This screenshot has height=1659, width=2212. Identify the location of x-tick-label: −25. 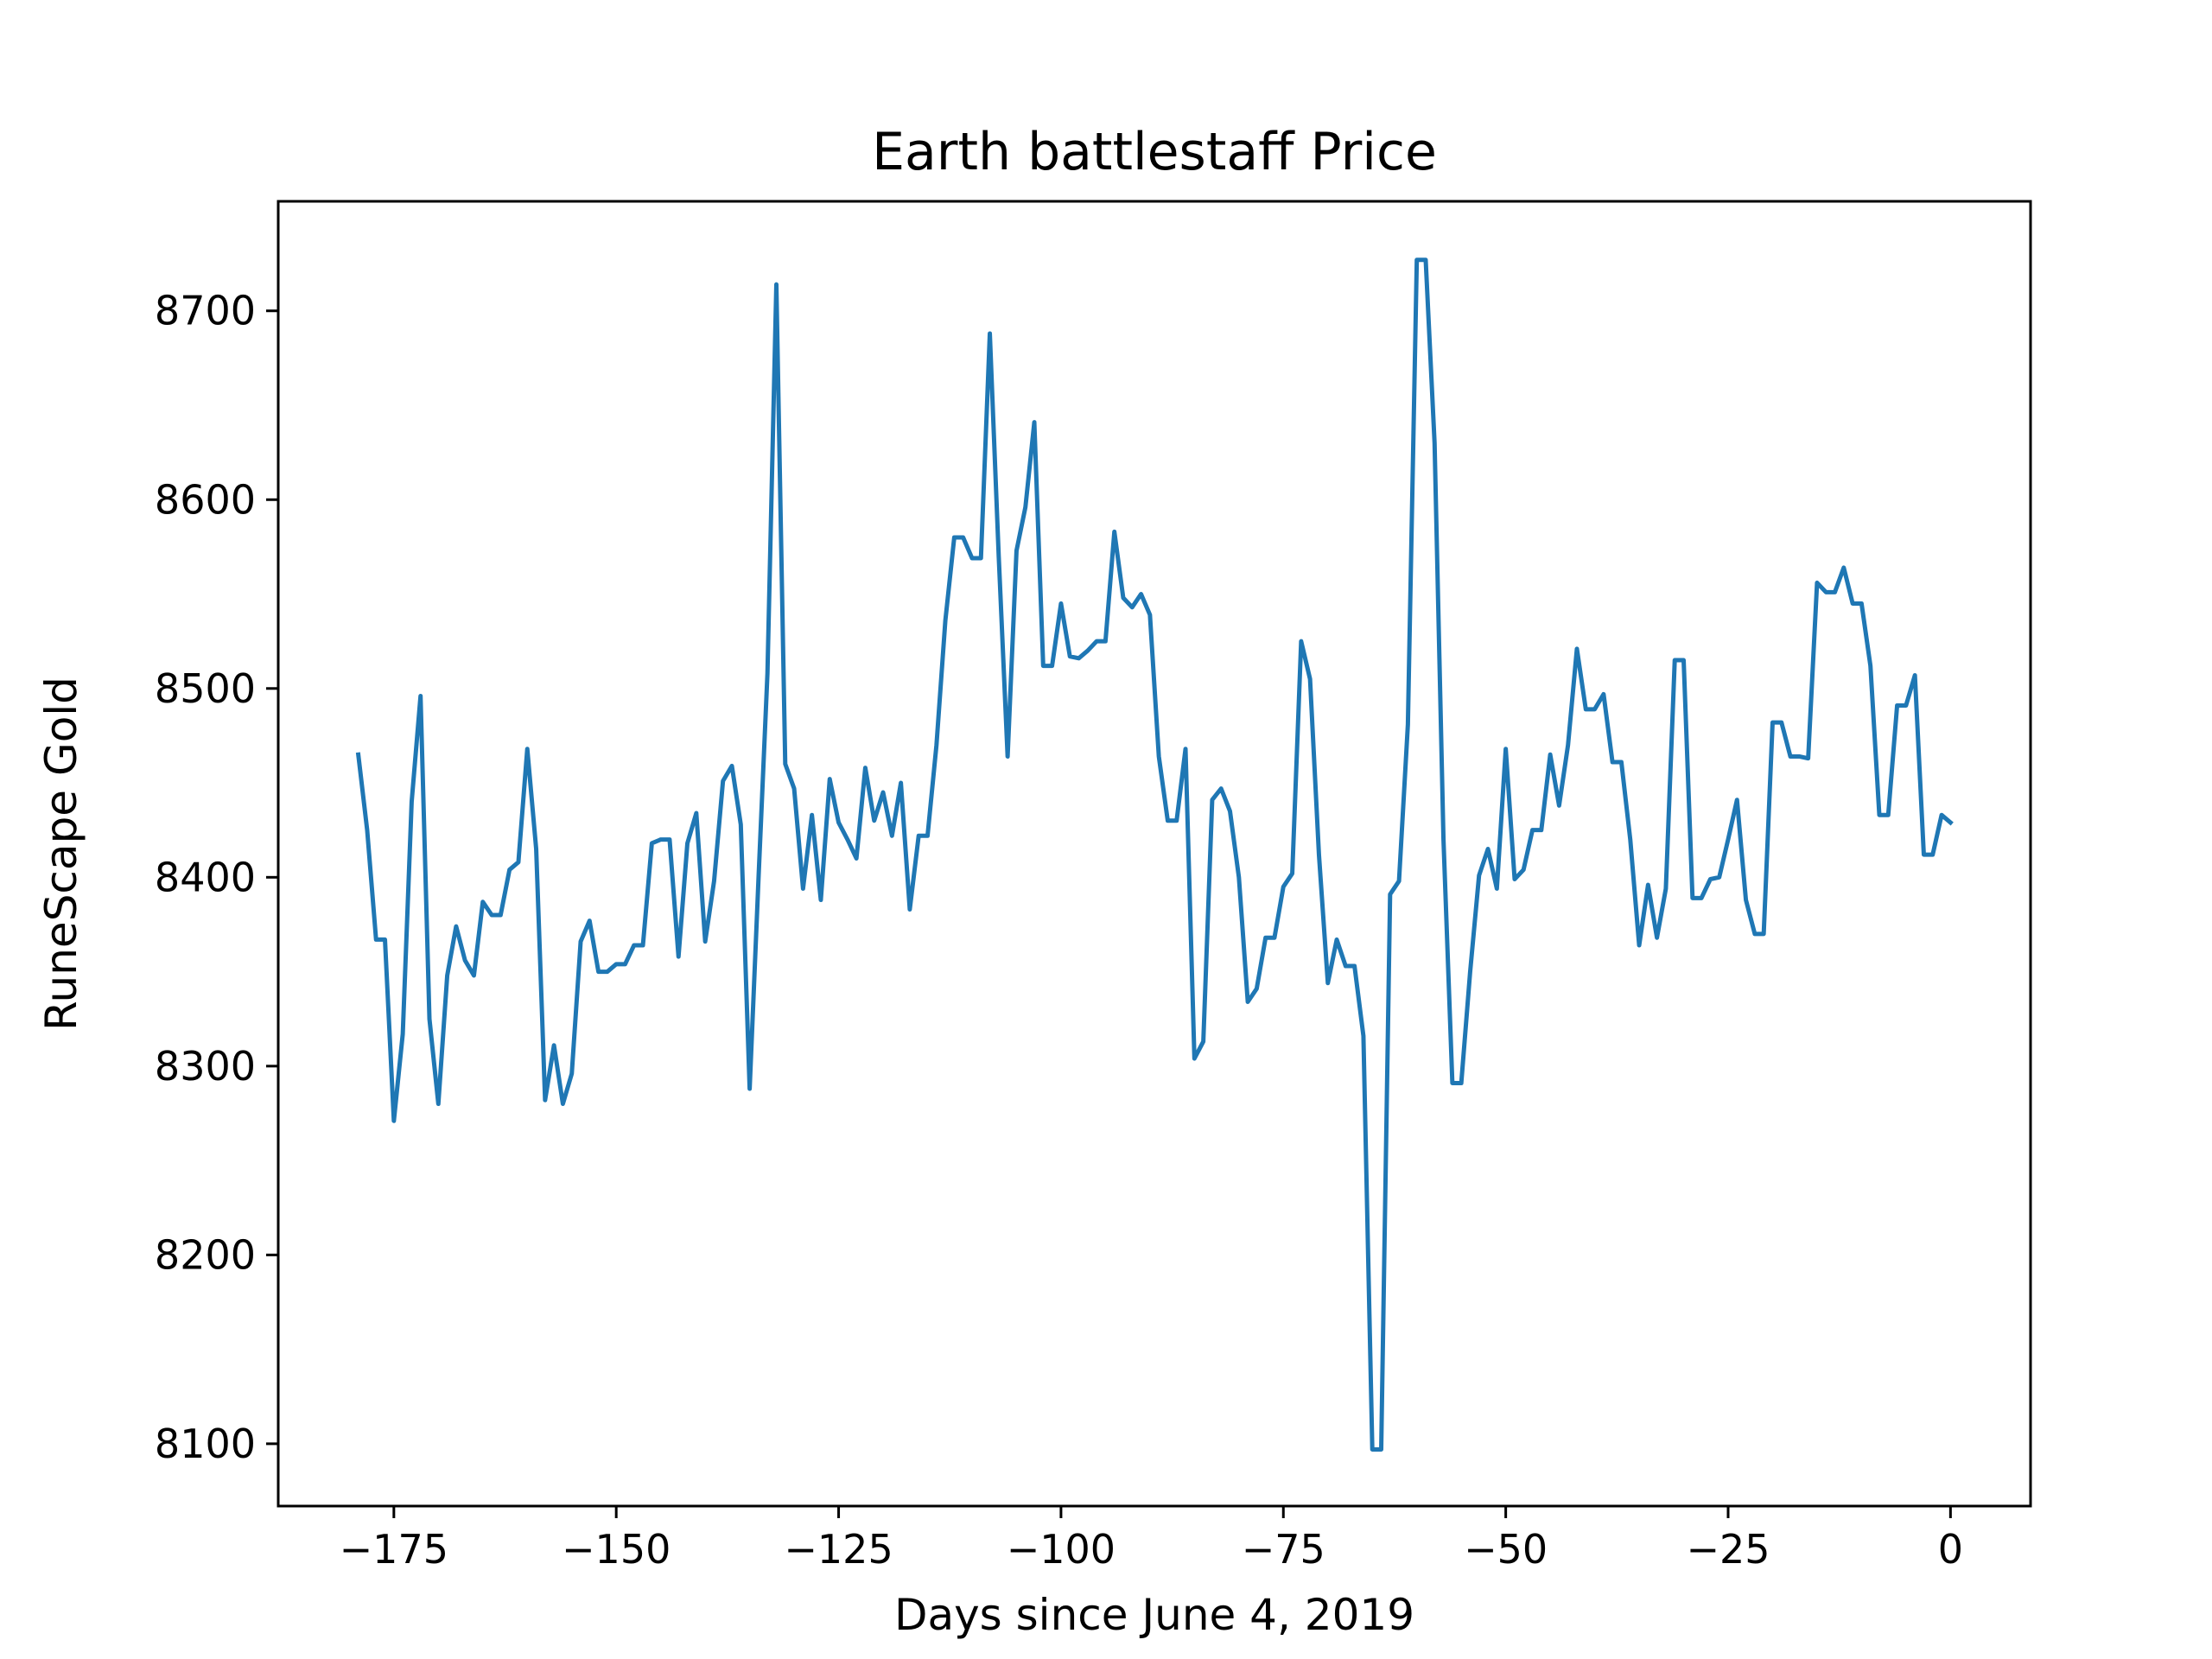
(1728, 1549).